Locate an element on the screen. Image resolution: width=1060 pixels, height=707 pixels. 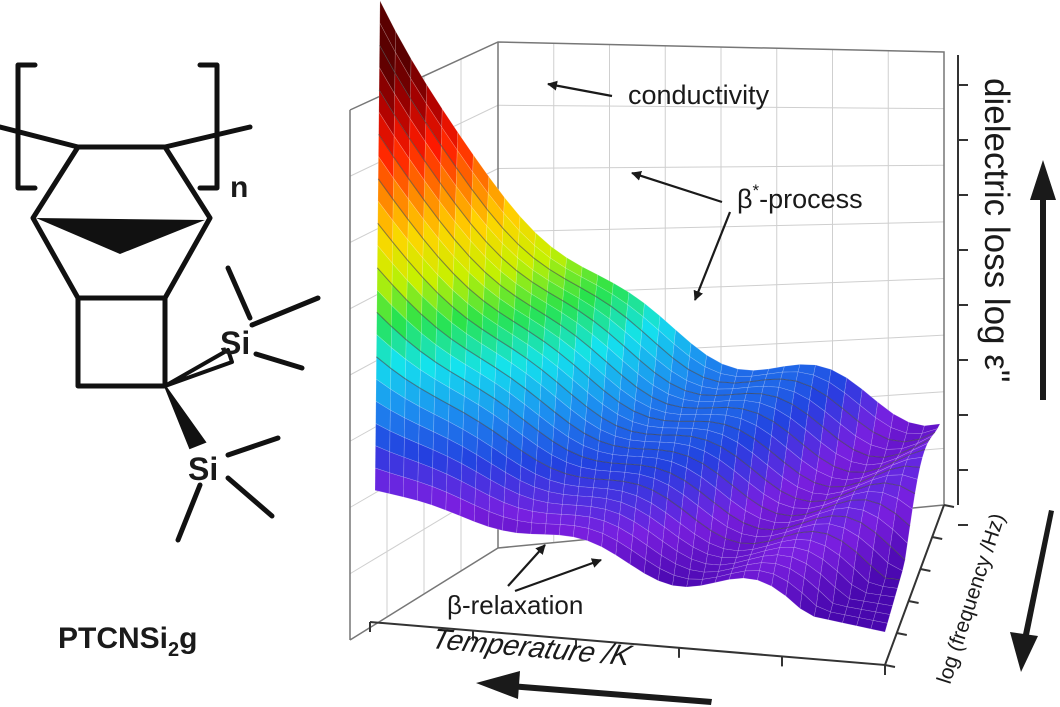
backbone-bond-left is located at coordinates (40, 137).